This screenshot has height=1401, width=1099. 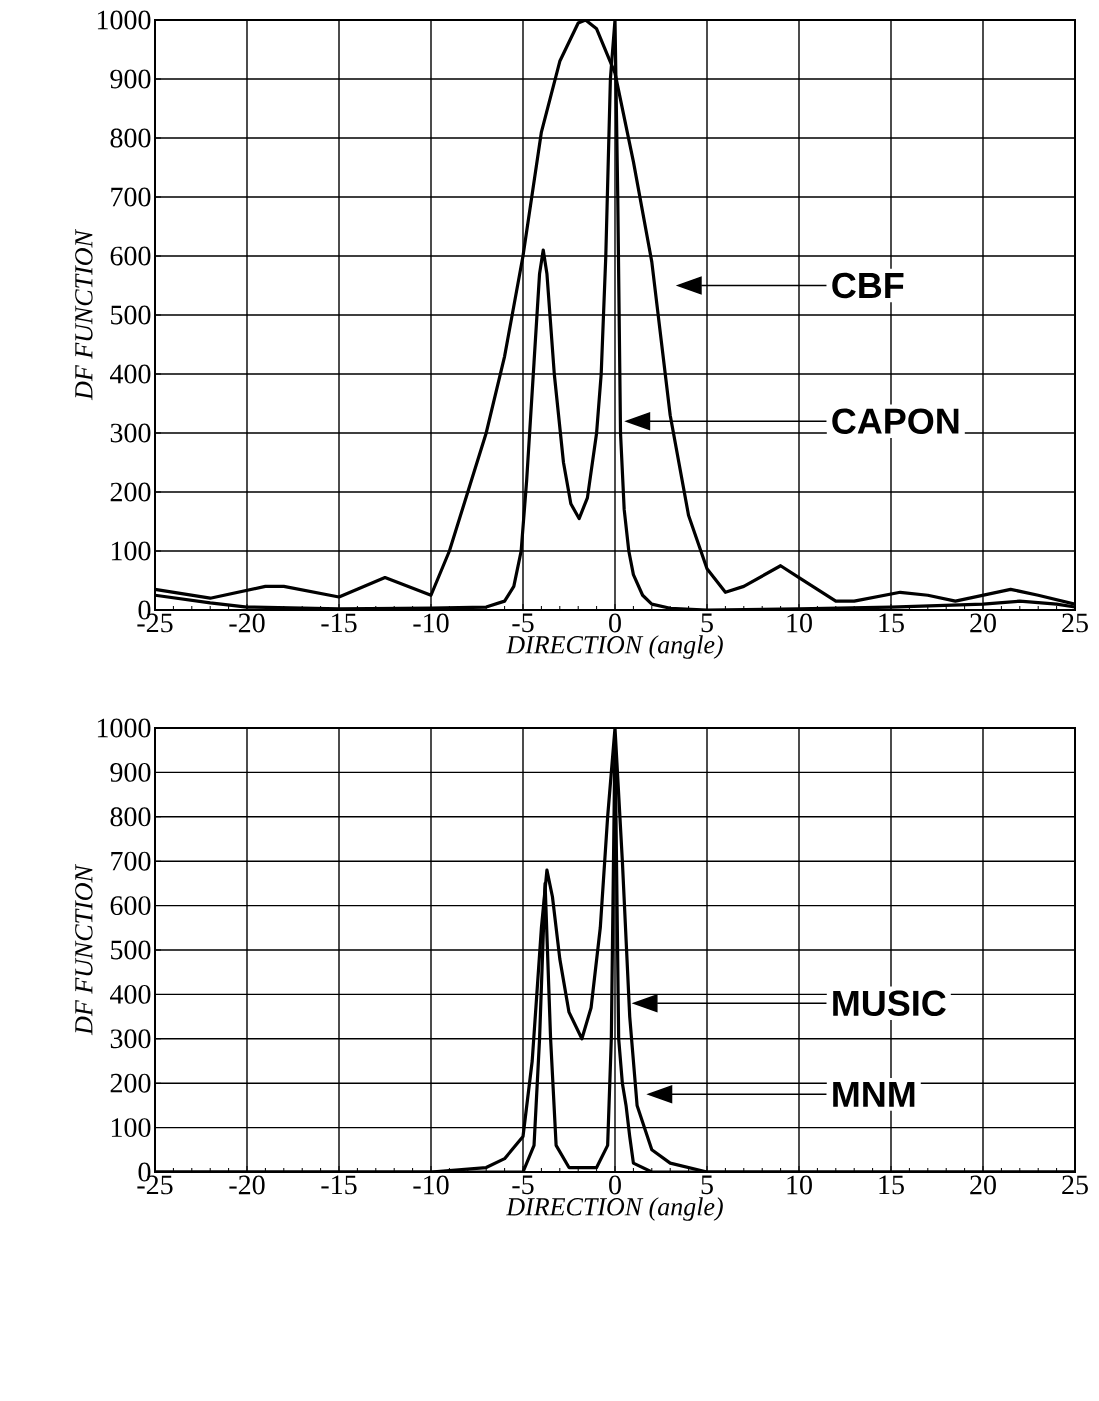 I want to click on legend-label: CBF, so click(x=868, y=285).